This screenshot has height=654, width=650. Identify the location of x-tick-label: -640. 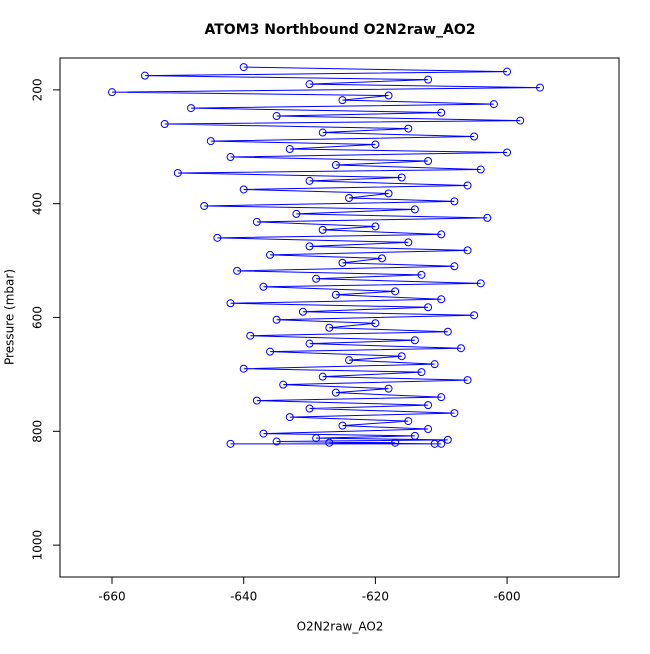
(243, 597).